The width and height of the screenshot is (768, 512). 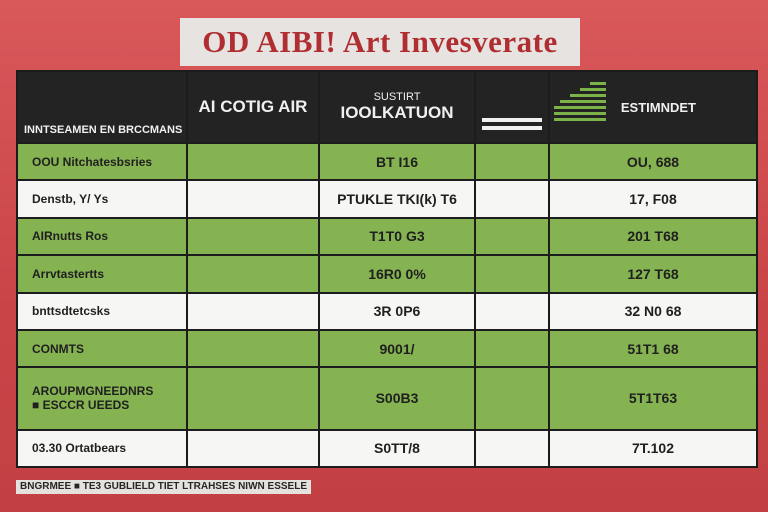 I want to click on row-estimated-value: 5T1T63, so click(x=653, y=398).